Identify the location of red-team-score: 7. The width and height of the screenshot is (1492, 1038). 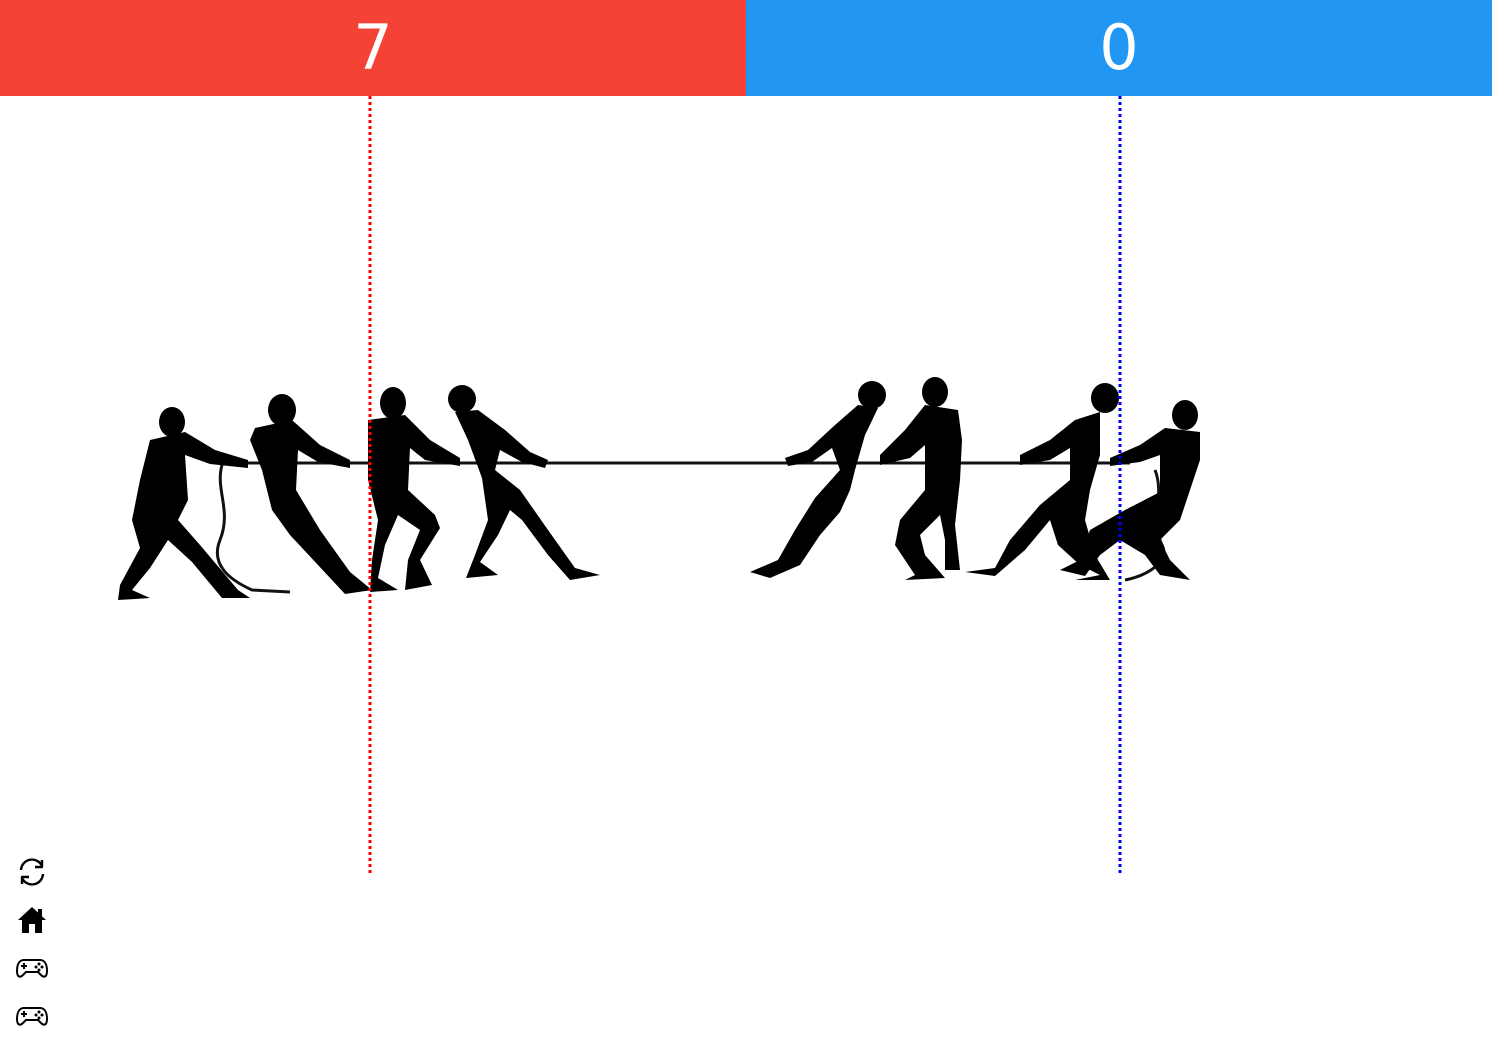
(373, 48).